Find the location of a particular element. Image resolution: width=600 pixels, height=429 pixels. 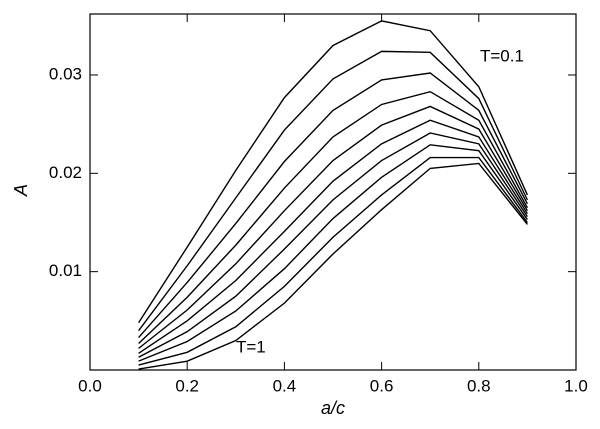

x-axis-title: a/c is located at coordinates (333, 408).